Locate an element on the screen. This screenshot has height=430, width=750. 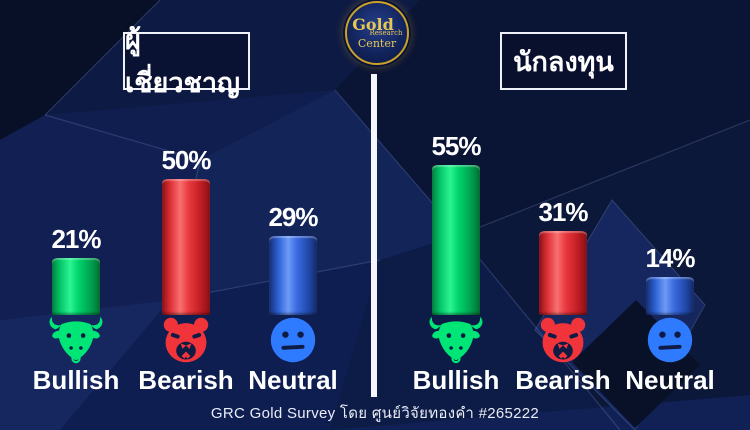
experts-panel-title: ผู้เชี่ยวชาญ is located at coordinates (186, 61).